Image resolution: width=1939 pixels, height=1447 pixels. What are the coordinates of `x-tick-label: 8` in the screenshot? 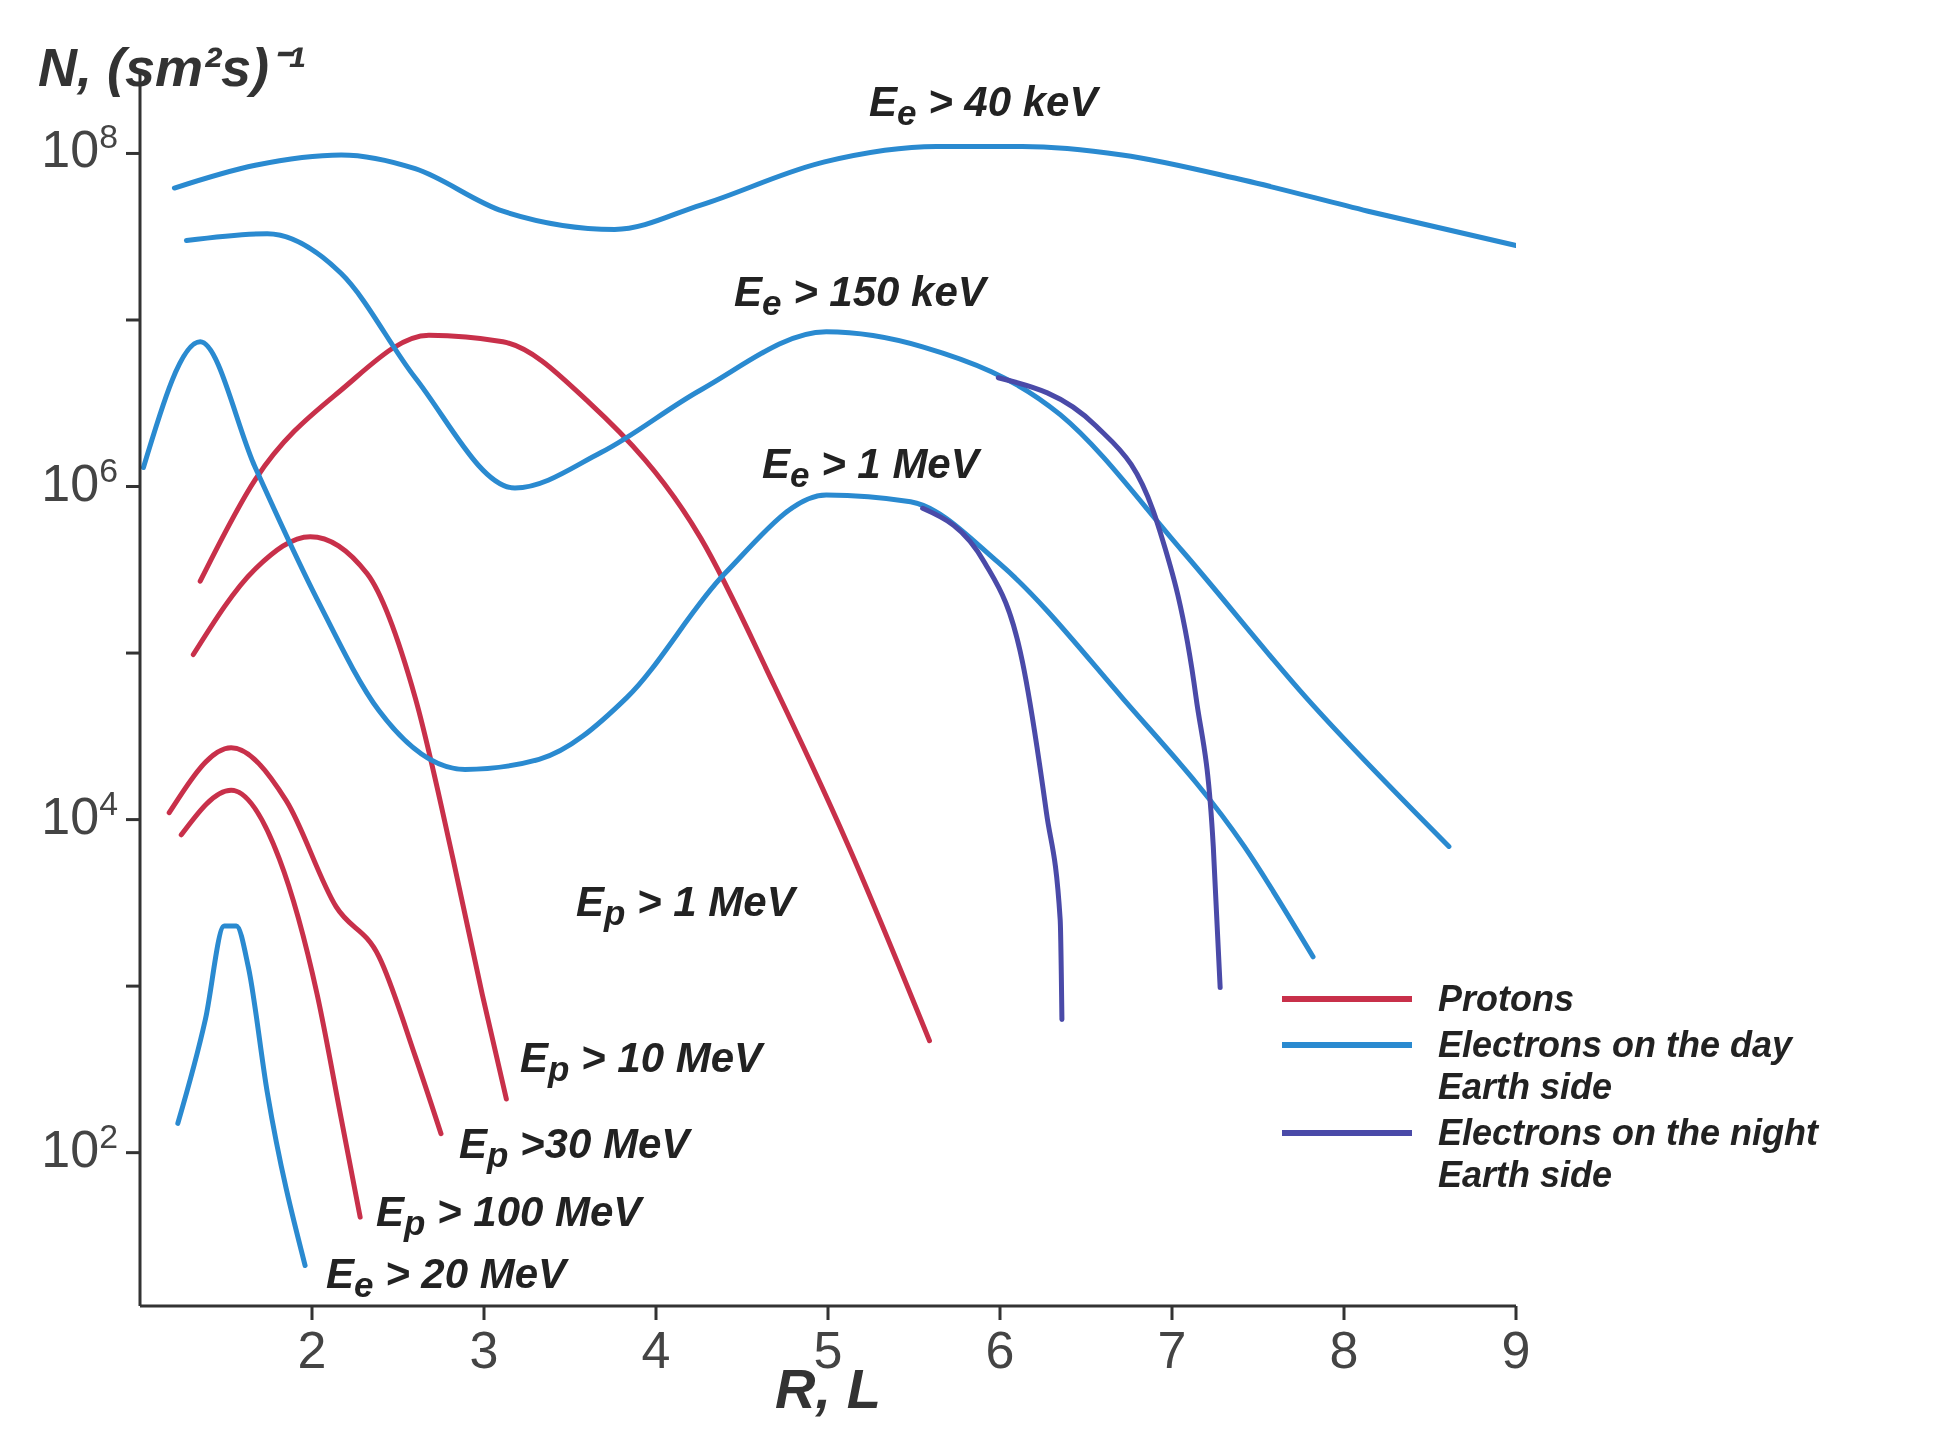 It's located at (1344, 1350).